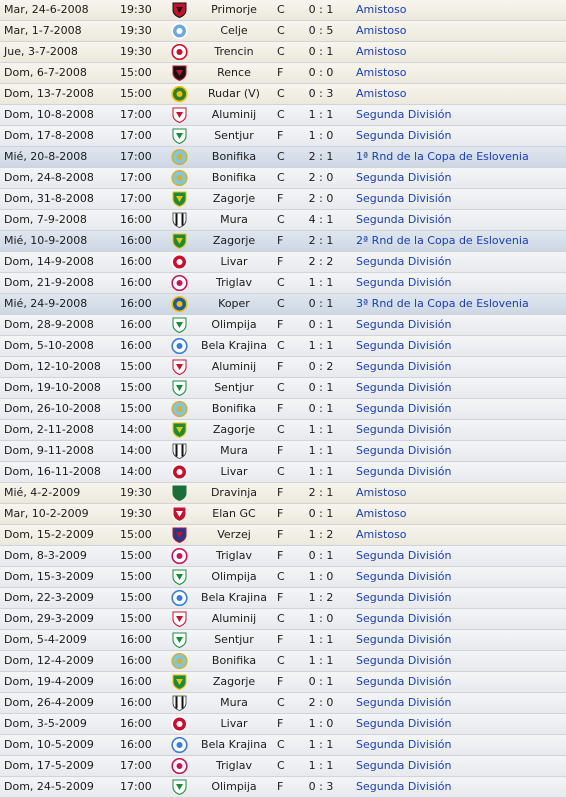  What do you see at coordinates (442, 240) in the screenshot?
I see `competition-link: 2ª Rnd de la Copa de Eslovenia` at bounding box center [442, 240].